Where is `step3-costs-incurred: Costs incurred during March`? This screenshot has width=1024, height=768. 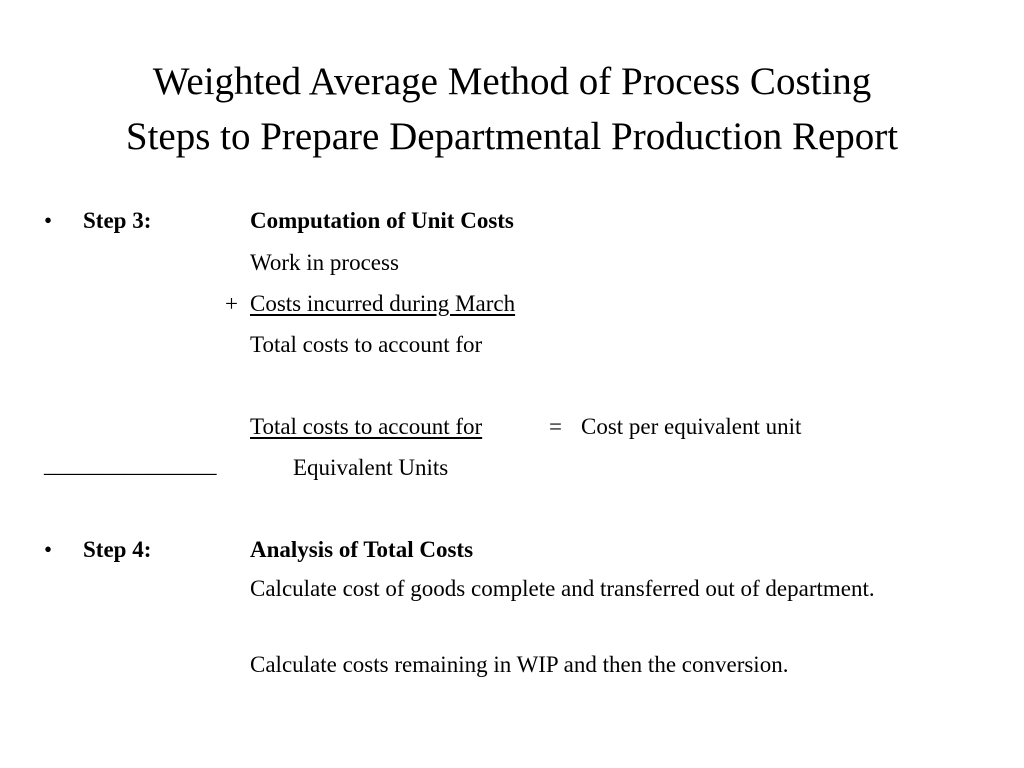 step3-costs-incurred: Costs incurred during March is located at coordinates (383, 303).